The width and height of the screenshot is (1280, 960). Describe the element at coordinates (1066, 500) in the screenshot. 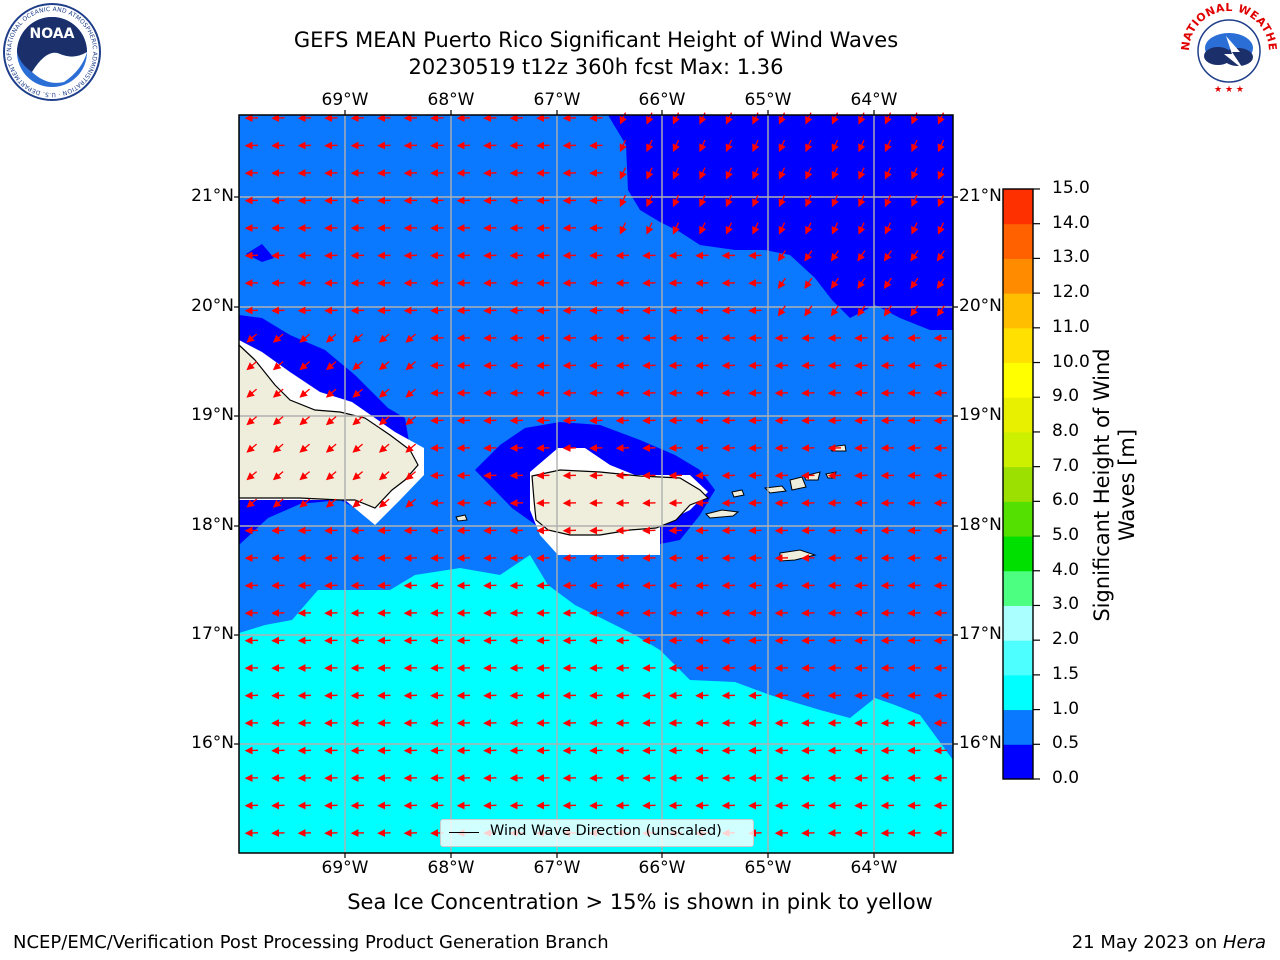

I see `colorbar-tick-label: 6.0` at that location.